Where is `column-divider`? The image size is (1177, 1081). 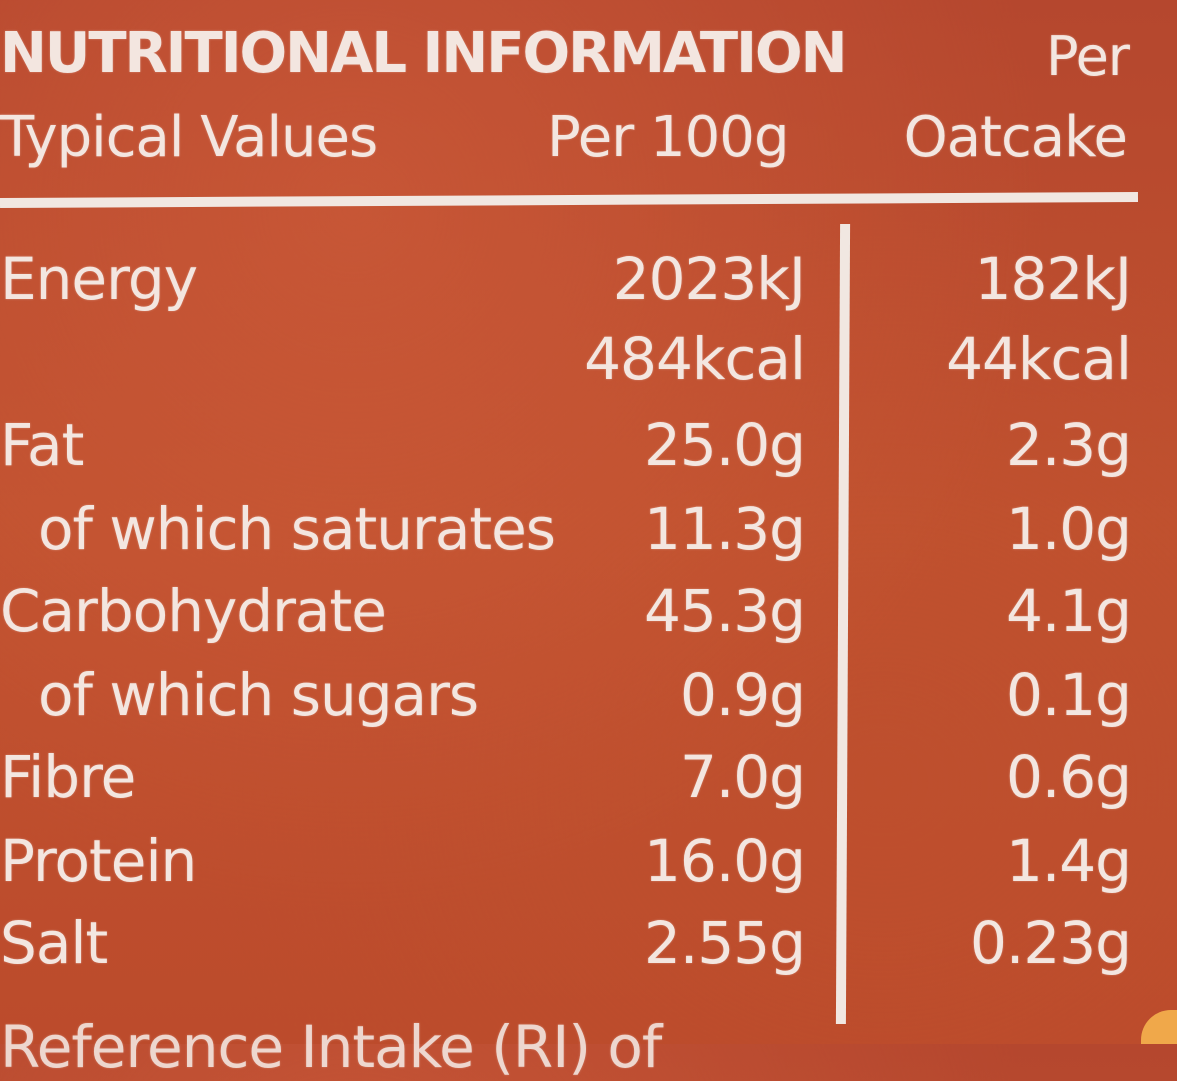
column-divider is located at coordinates (843, 624).